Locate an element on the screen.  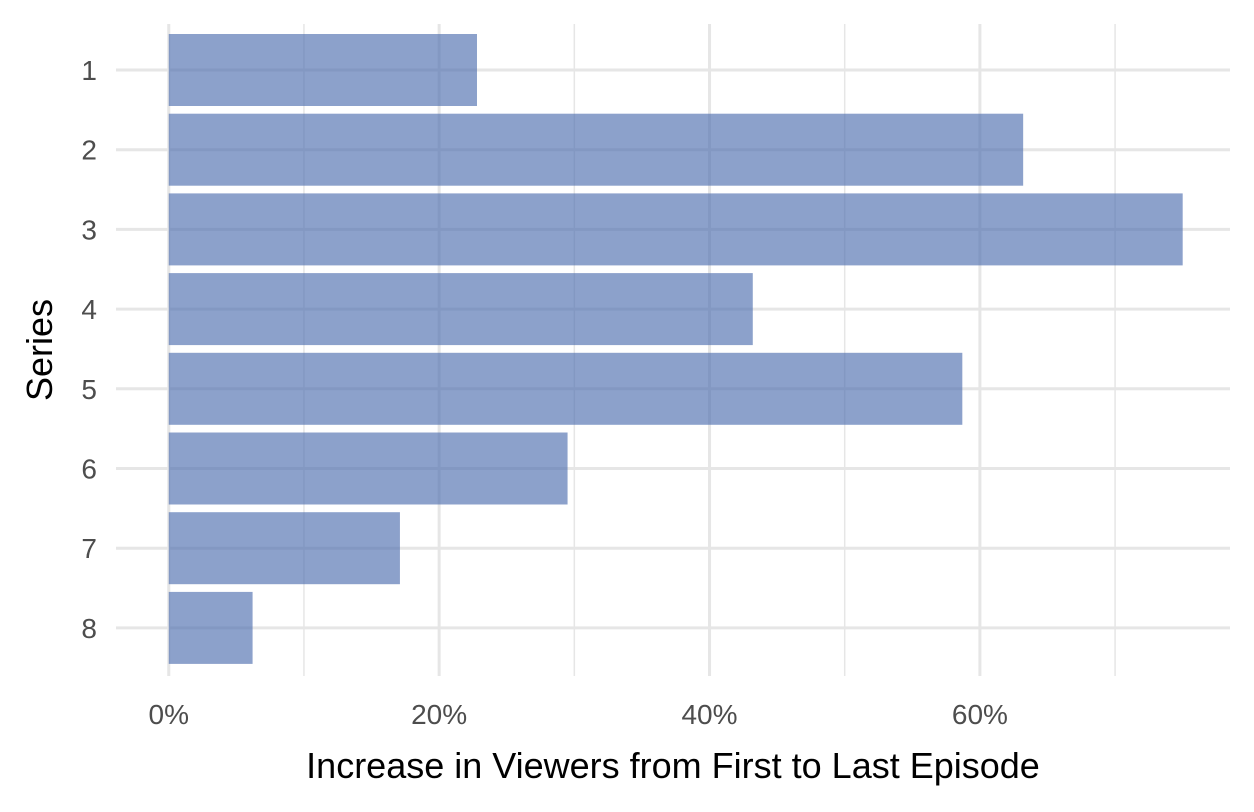
y-tick-label-4: 4 is located at coordinates (89, 309).